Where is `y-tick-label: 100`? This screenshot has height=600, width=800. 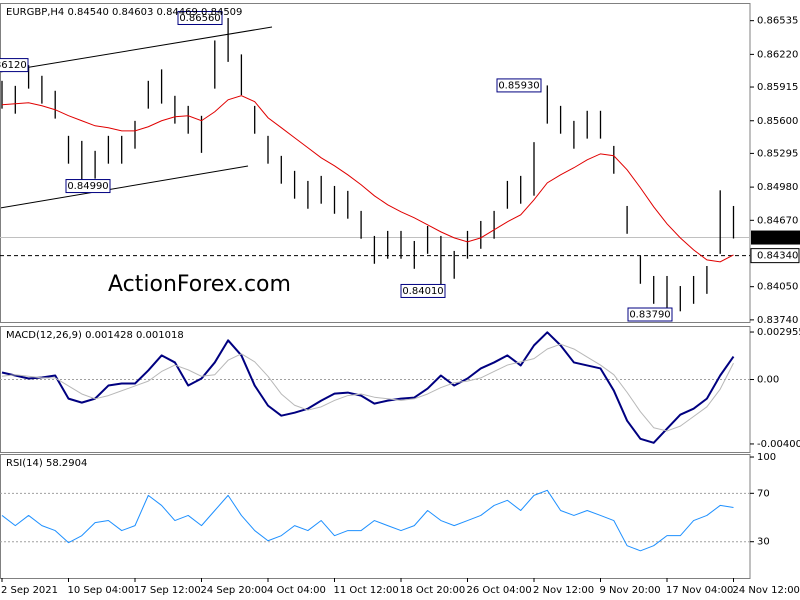 y-tick-label: 100 is located at coordinates (766, 457).